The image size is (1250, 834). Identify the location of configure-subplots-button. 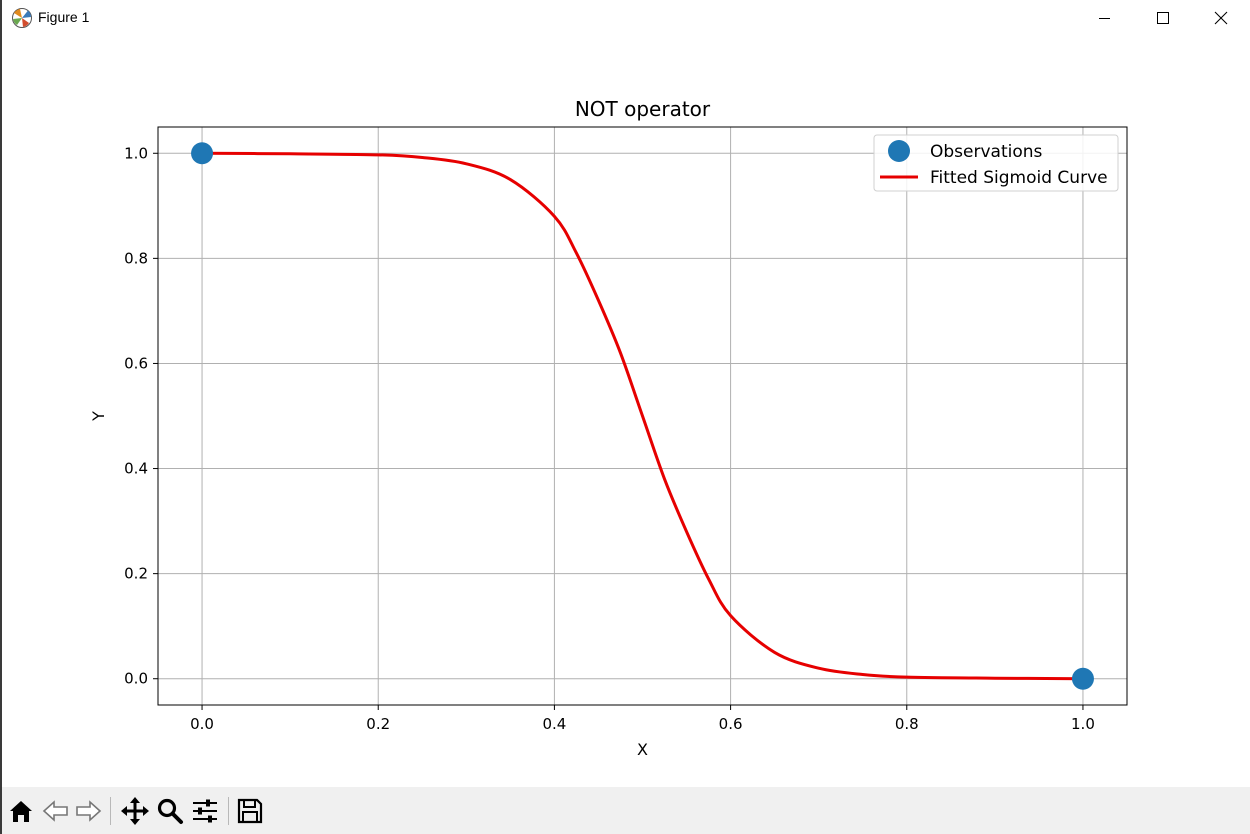
(205, 811).